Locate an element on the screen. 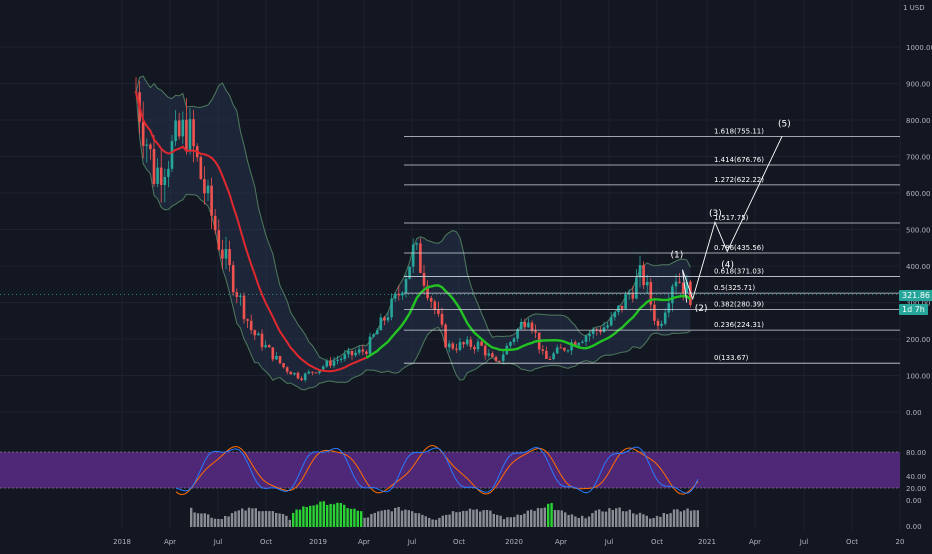 The height and width of the screenshot is (554, 932). x-tick-11: Oct is located at coordinates (657, 542).